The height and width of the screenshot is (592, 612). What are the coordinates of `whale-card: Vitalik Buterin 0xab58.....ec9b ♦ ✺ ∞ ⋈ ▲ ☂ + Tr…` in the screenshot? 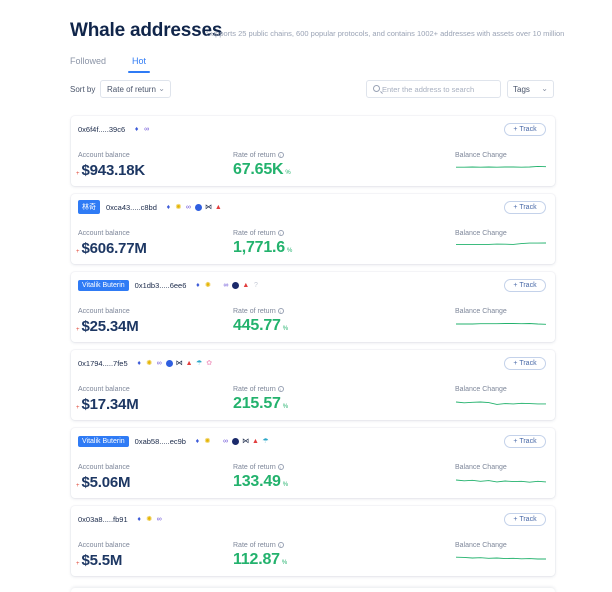 It's located at (313, 463).